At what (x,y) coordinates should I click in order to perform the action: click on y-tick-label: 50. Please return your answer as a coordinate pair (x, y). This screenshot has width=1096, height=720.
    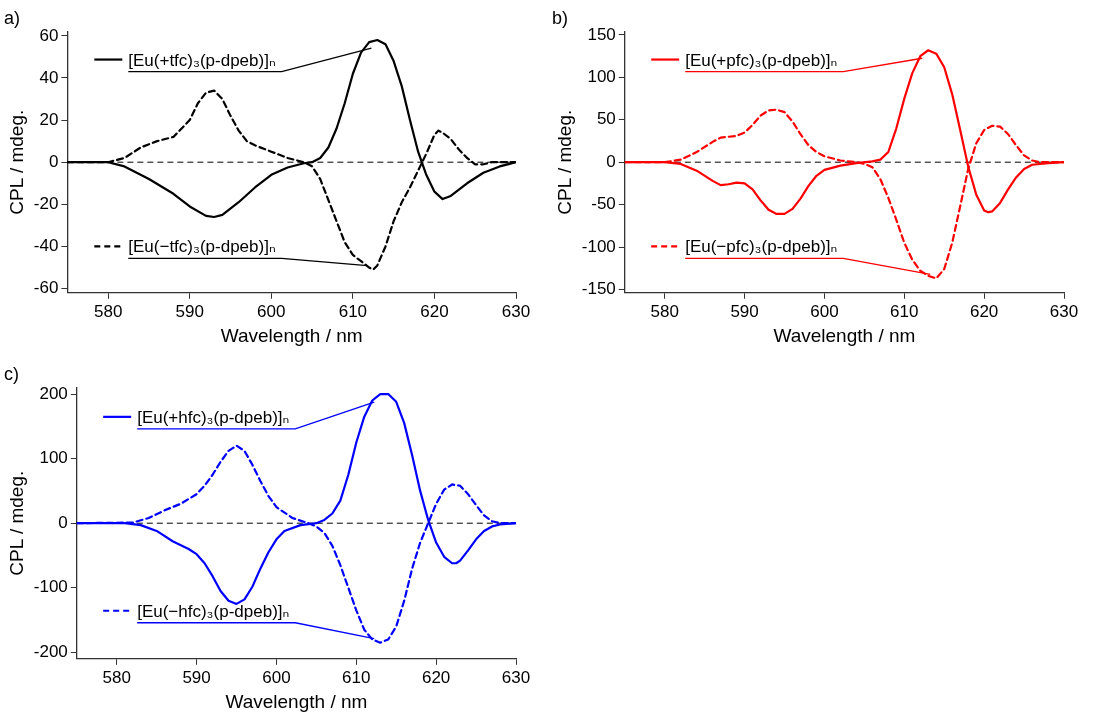
    Looking at the image, I should click on (606, 119).